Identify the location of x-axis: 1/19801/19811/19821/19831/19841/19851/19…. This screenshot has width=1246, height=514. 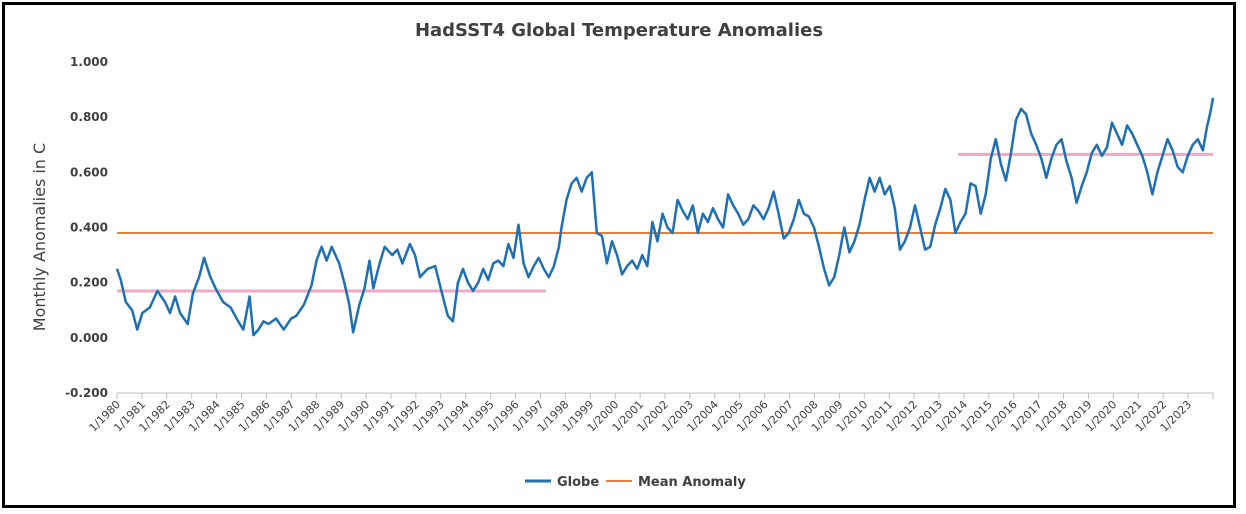
(650, 413).